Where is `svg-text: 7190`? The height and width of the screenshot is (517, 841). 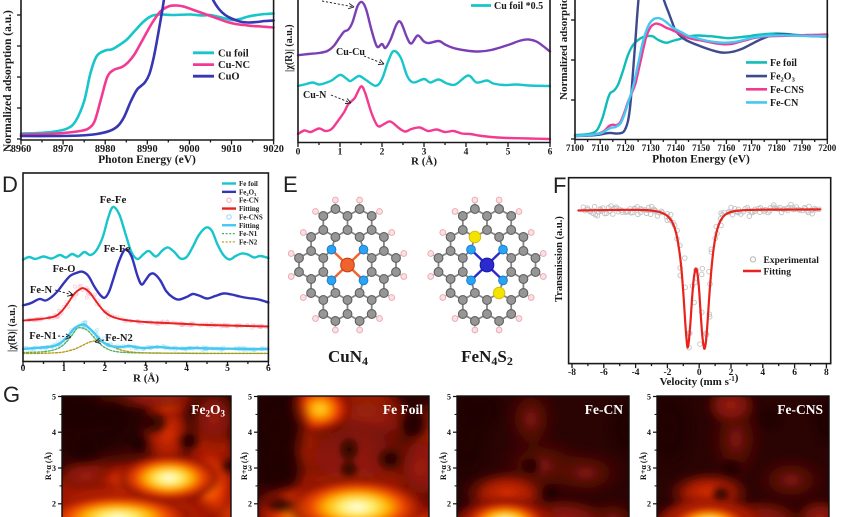
svg-text: 7190 is located at coordinates (802, 148).